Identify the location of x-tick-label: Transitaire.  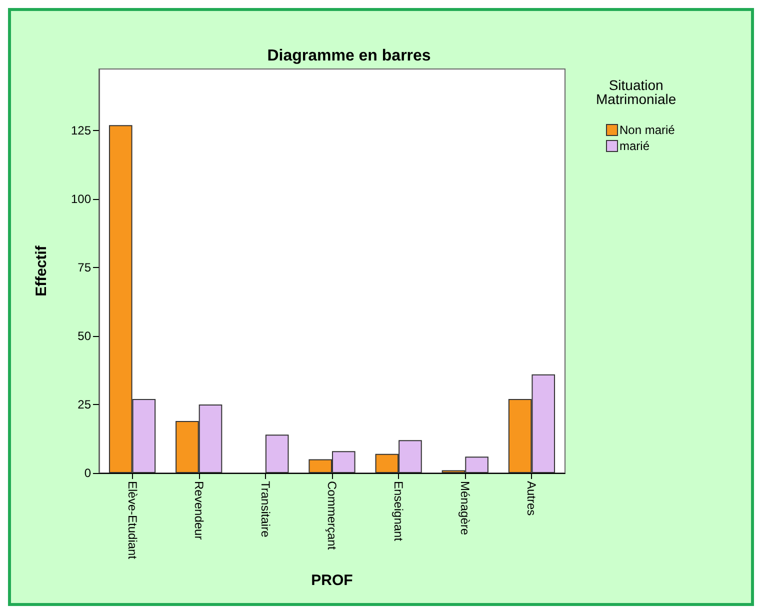
(265, 509).